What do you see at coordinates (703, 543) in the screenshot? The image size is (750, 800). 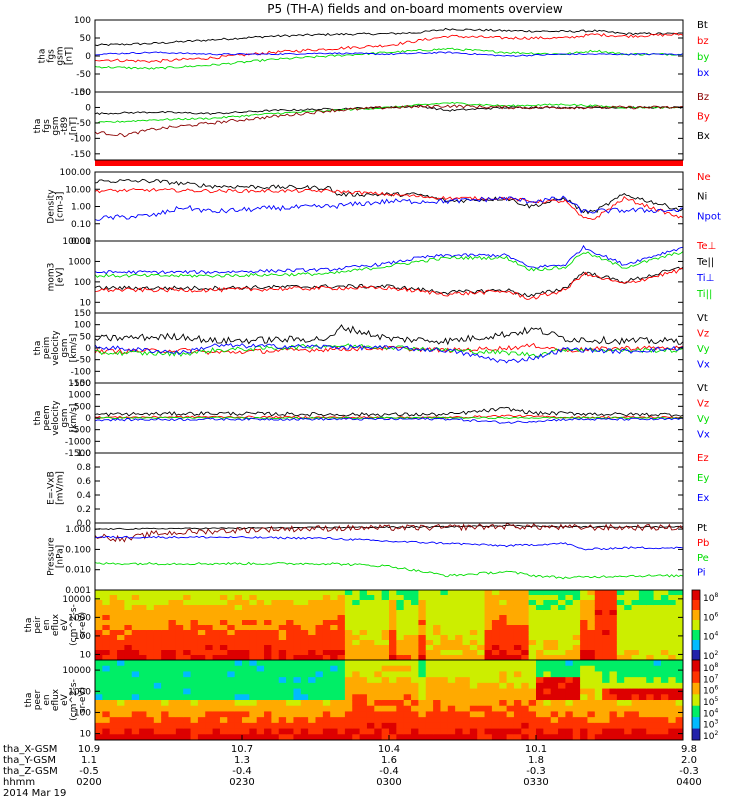 I see `legend-entry-Pb: Pb` at bounding box center [703, 543].